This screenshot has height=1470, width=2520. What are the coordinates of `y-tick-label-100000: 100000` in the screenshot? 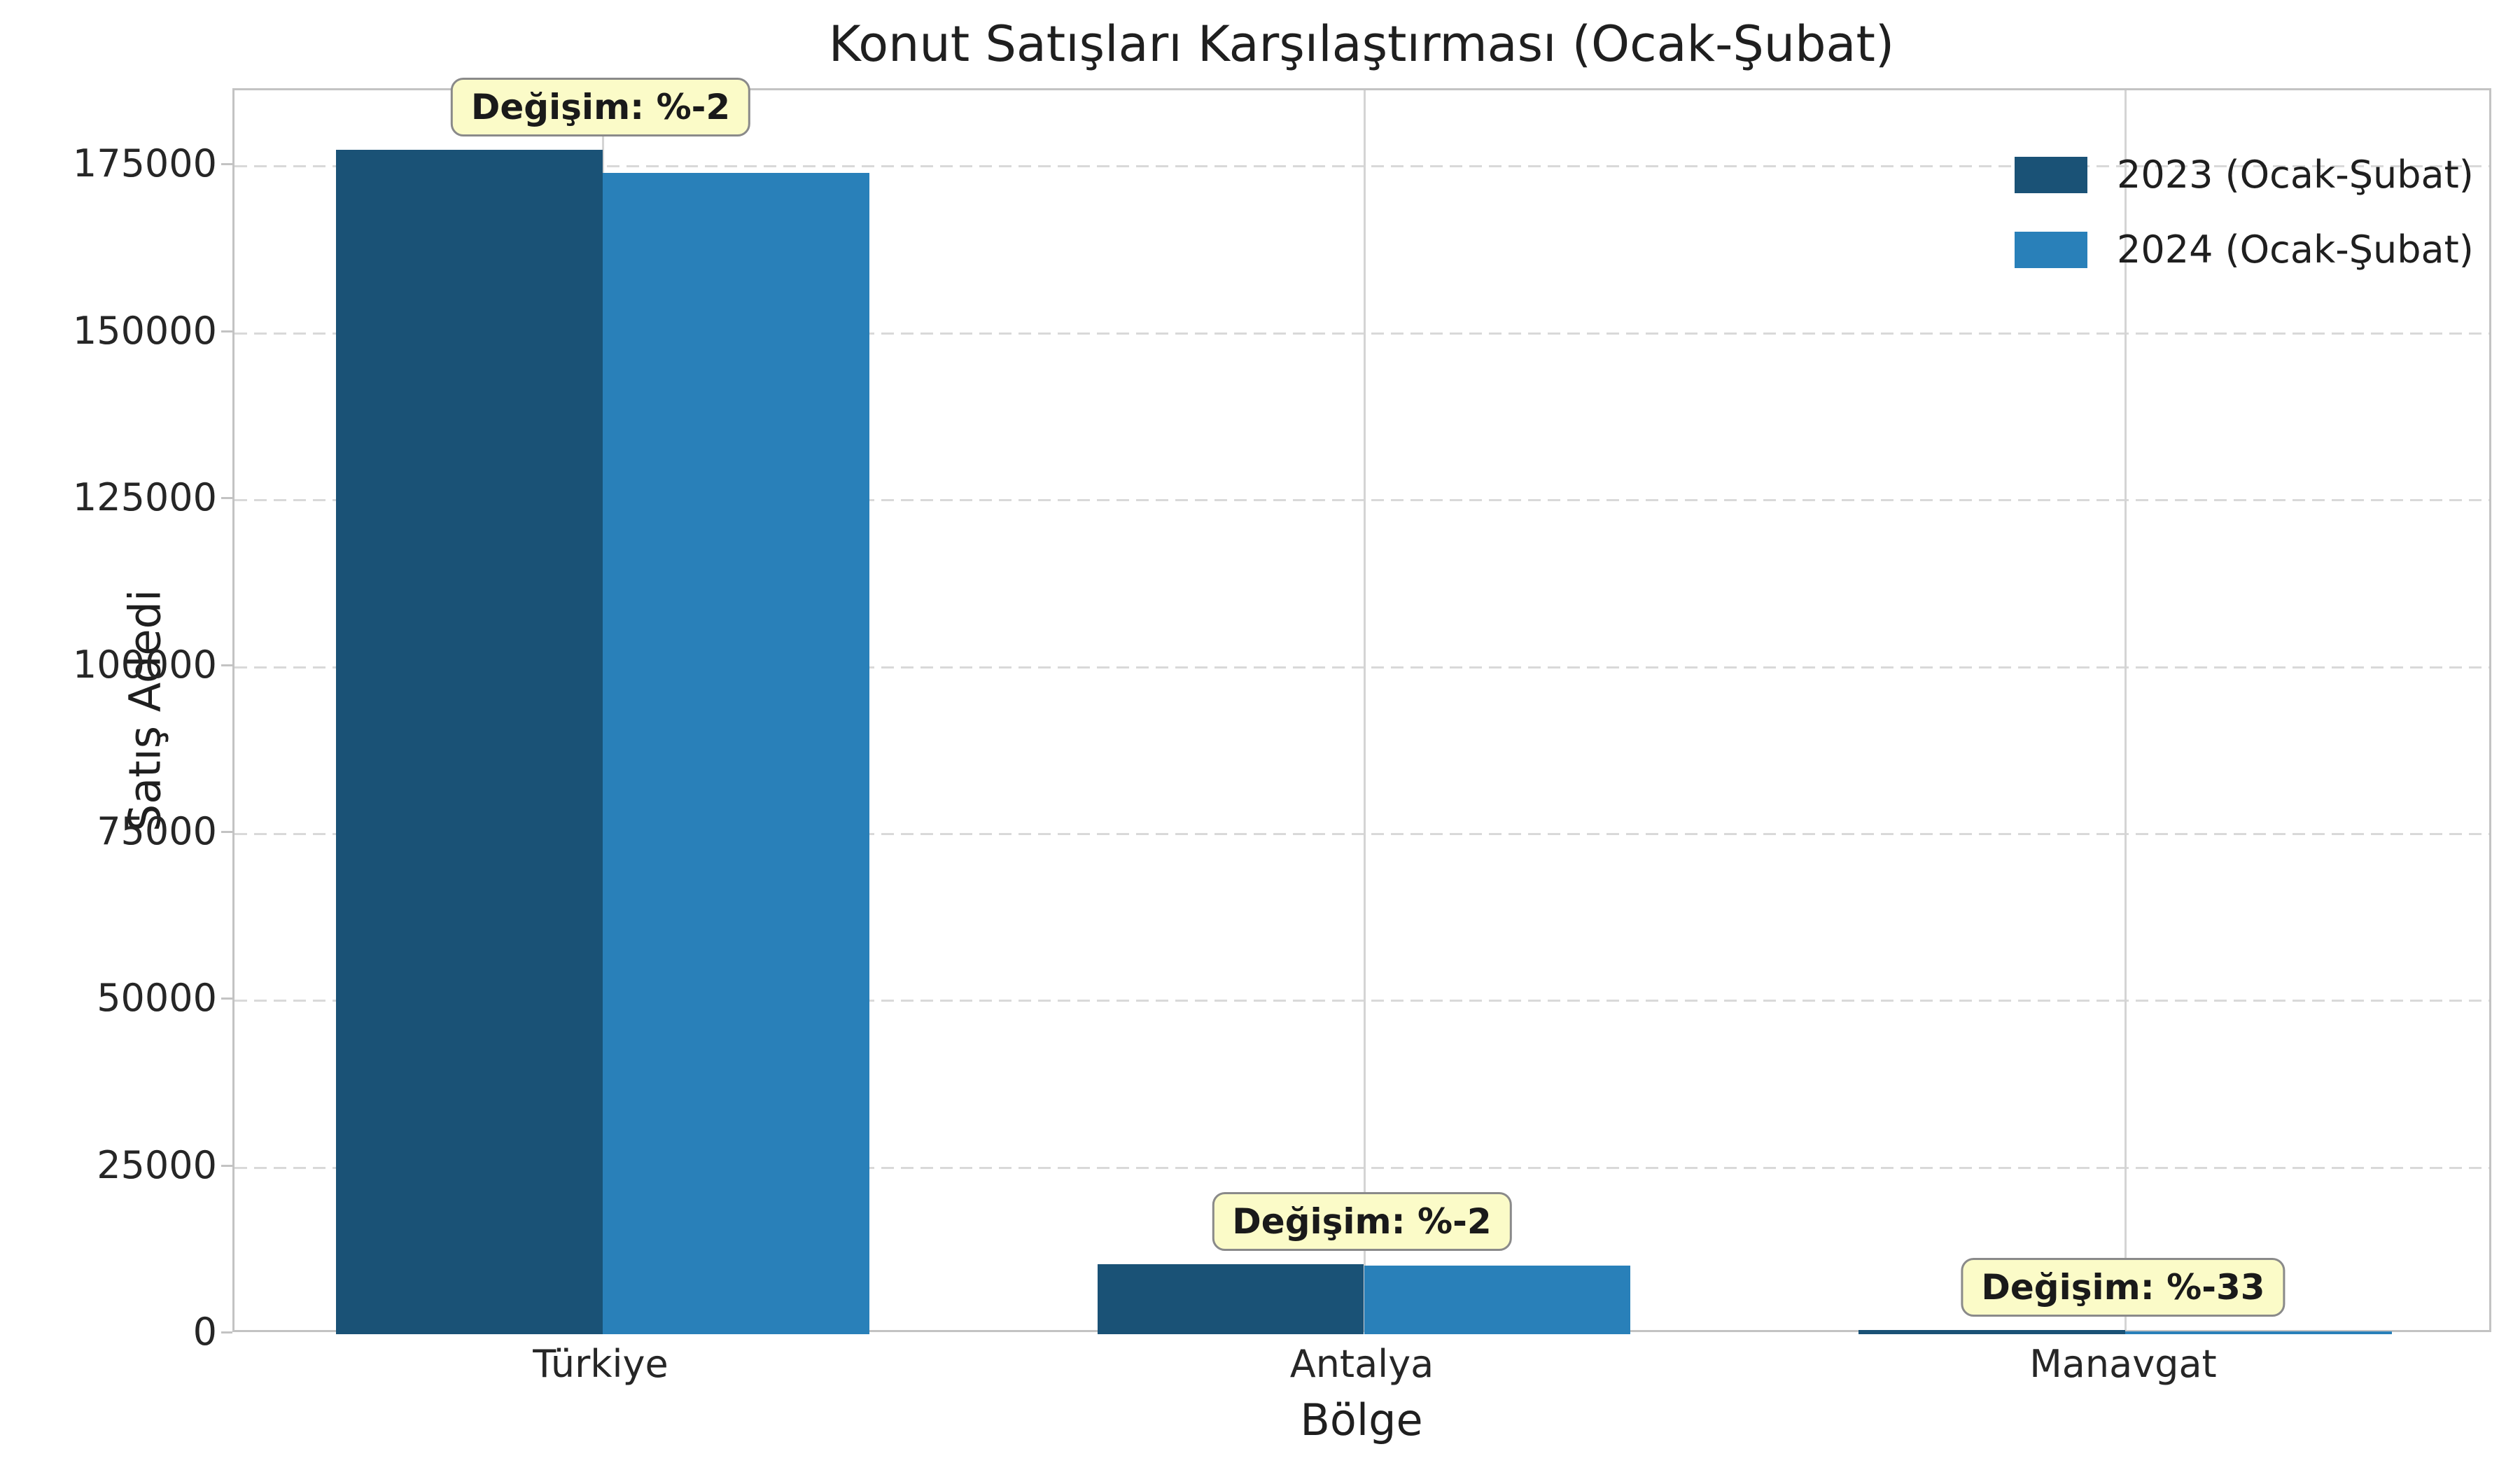 It's located at (144, 664).